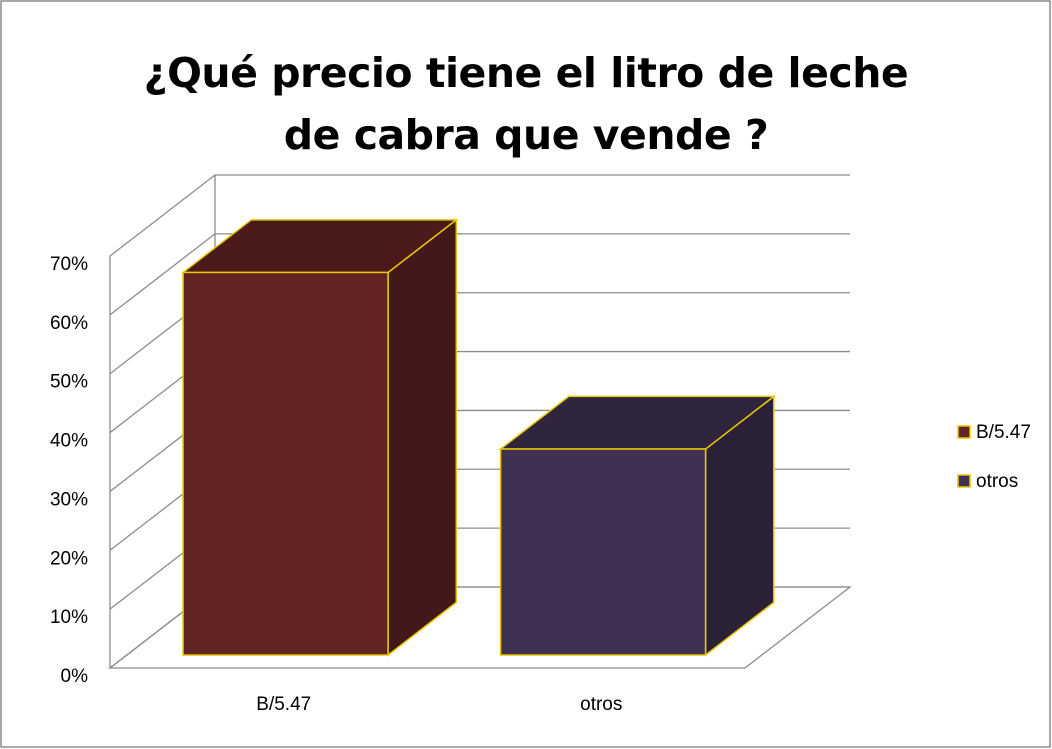  What do you see at coordinates (69, 617) in the screenshot?
I see `y-tick-label: 10%` at bounding box center [69, 617].